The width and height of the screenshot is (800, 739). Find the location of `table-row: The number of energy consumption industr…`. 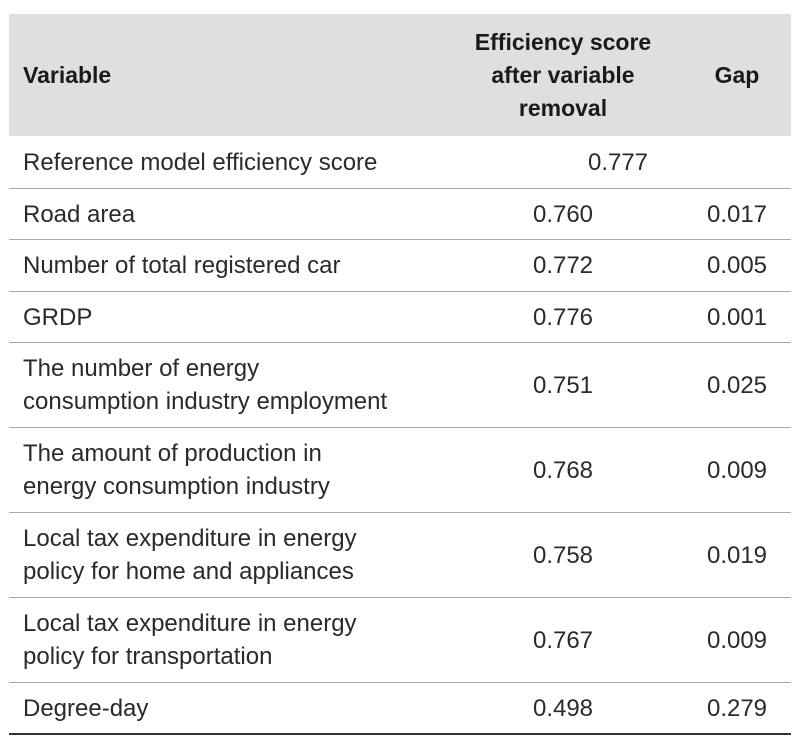

table-row: The number of energy consumption industr… is located at coordinates (400, 385).